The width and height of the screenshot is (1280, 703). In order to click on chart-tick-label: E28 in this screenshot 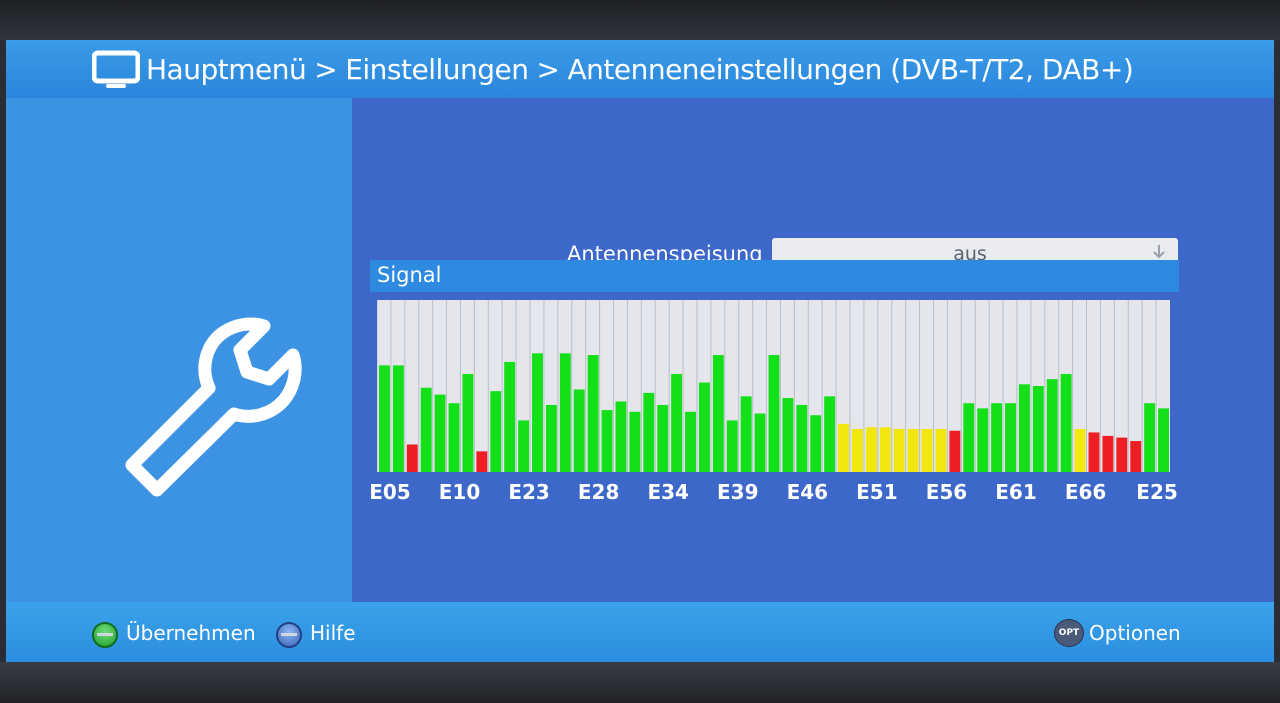, I will do `click(598, 492)`.